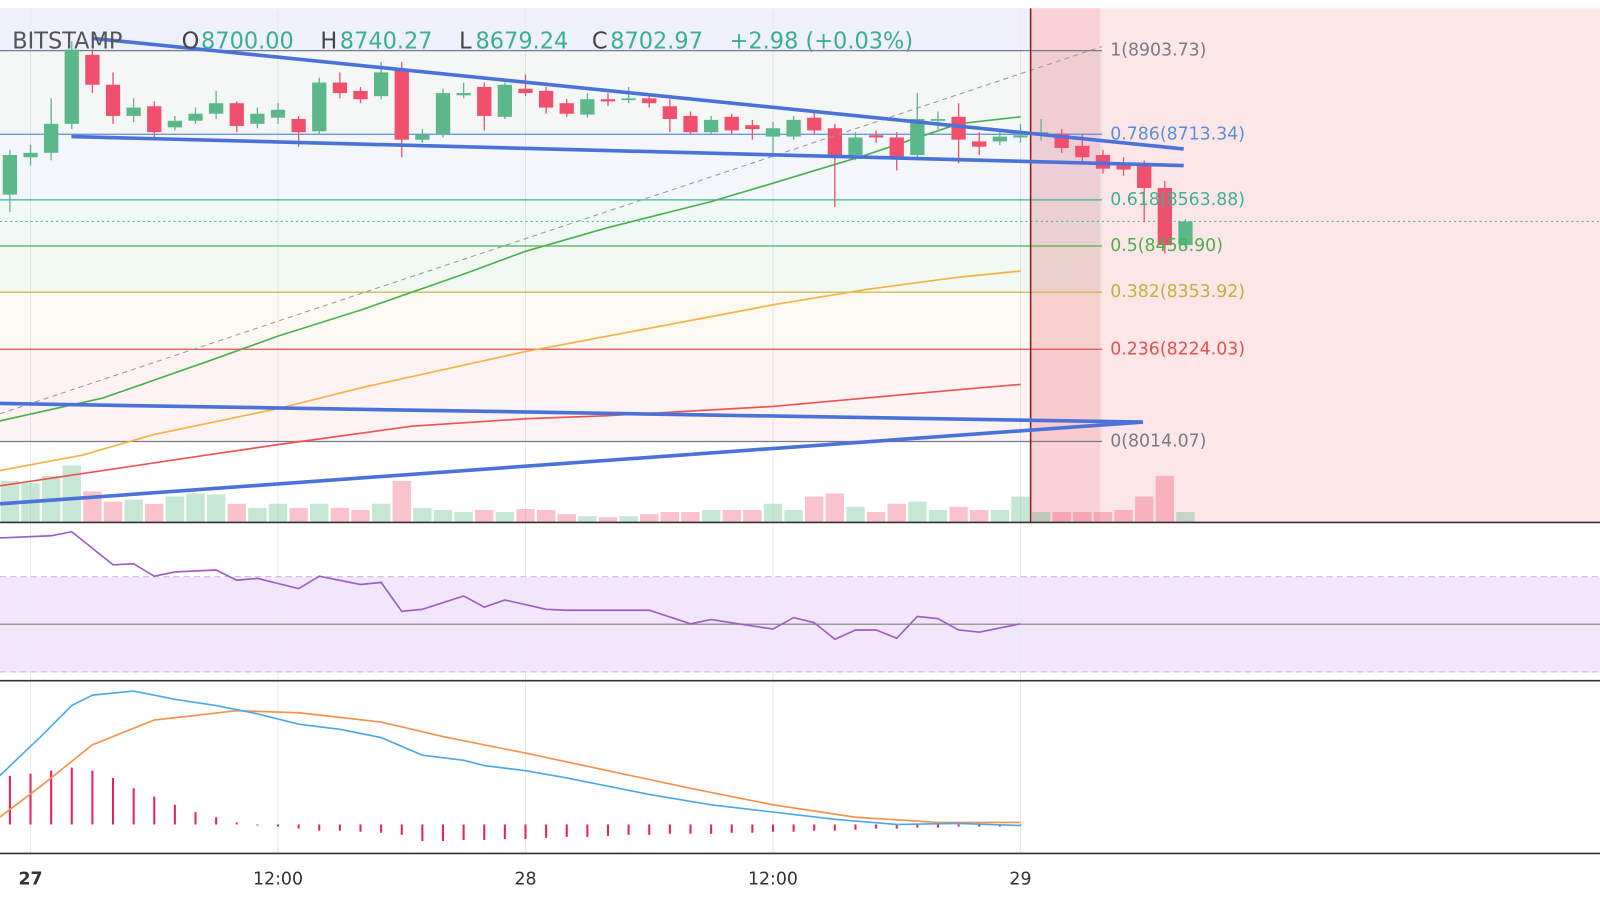  Describe the element at coordinates (600, 41) in the screenshot. I see `close-label: C` at that location.